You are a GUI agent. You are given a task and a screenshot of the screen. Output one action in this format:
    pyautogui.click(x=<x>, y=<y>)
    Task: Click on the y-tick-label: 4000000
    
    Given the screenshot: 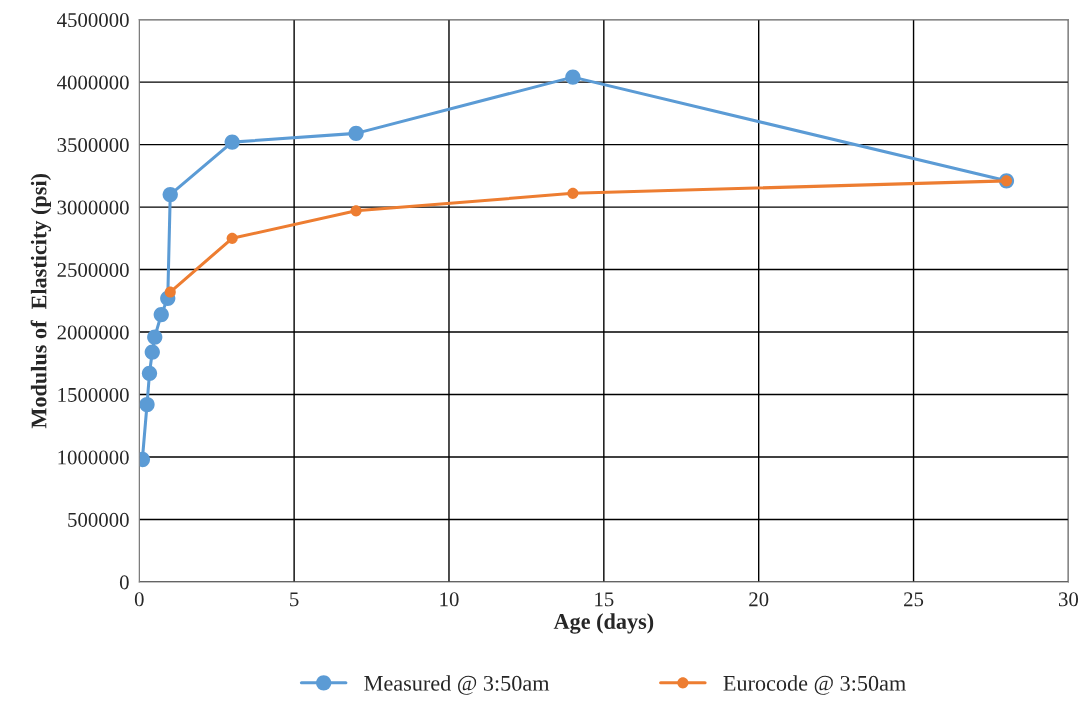 What is the action you would take?
    pyautogui.click(x=93, y=82)
    